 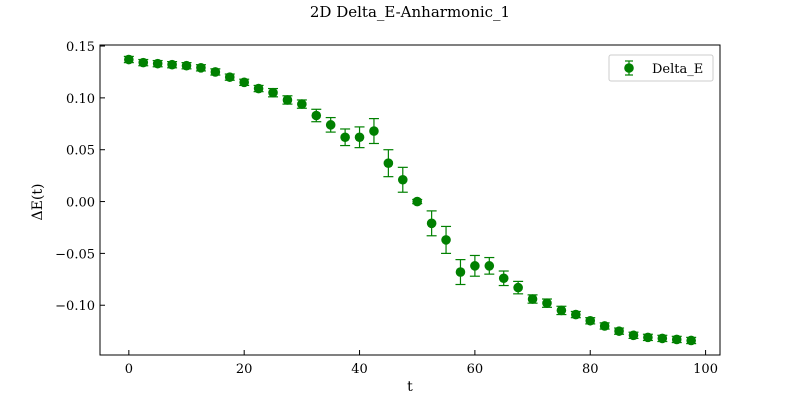 What do you see at coordinates (590, 369) in the screenshot?
I see `x-tick-label: 80` at bounding box center [590, 369].